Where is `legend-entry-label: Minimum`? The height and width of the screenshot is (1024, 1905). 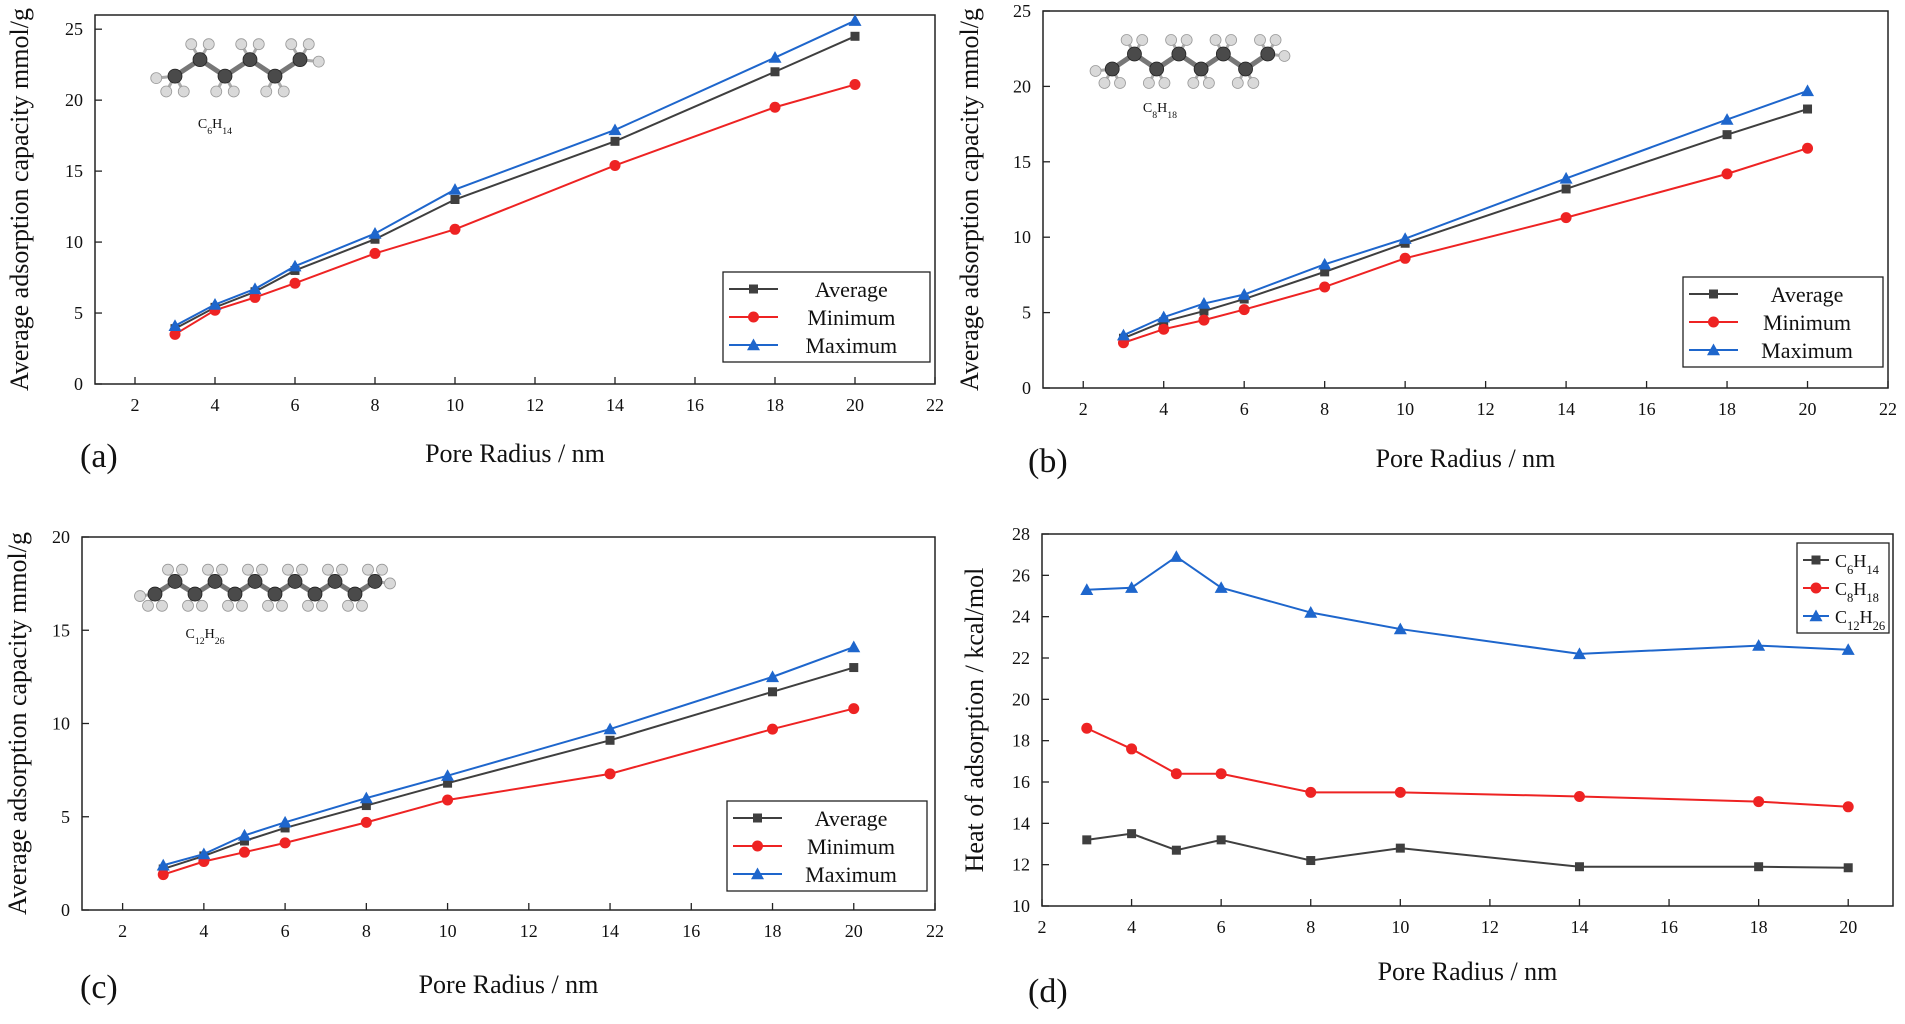
legend-entry-label: Minimum is located at coordinates (1807, 322).